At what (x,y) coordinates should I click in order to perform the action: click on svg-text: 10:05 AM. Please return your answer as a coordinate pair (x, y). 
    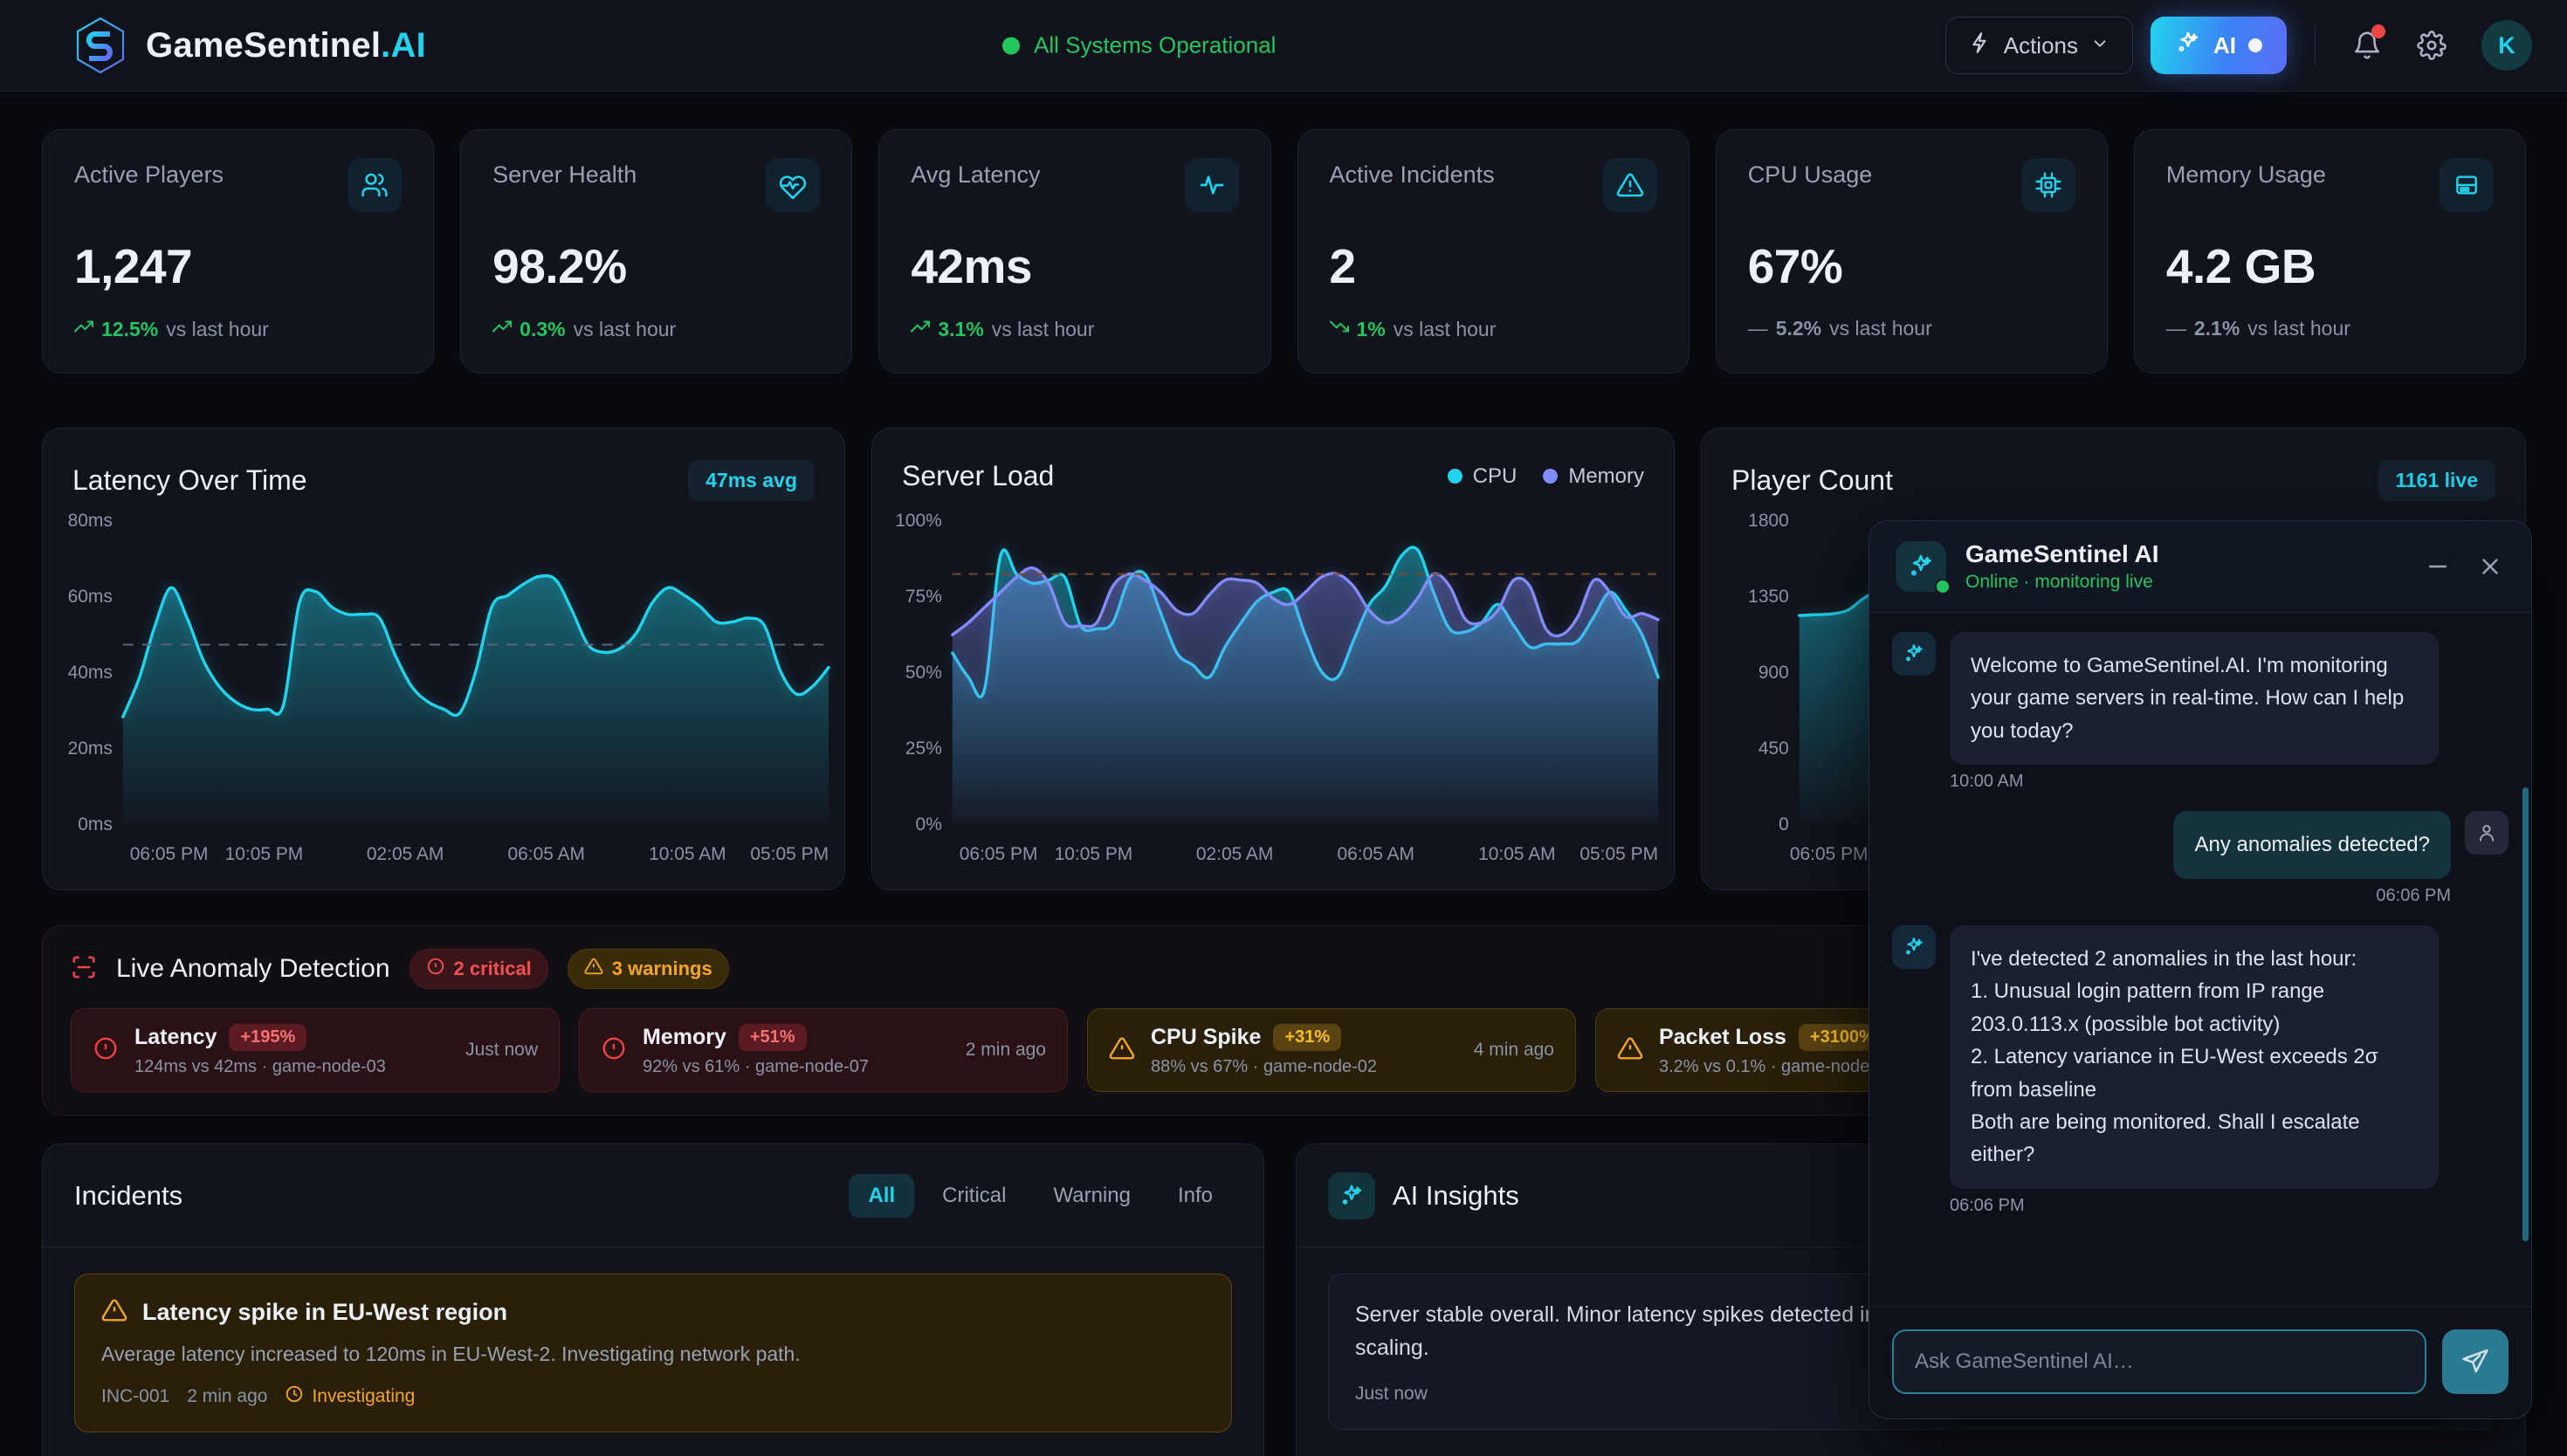
    Looking at the image, I should click on (1517, 854).